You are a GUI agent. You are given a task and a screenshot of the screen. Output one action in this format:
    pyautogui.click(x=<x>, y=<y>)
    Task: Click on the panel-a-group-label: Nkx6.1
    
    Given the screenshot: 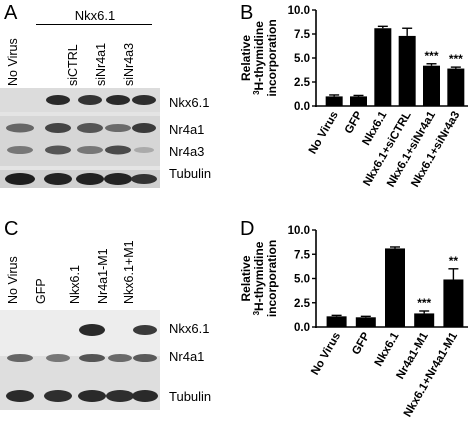 What is the action you would take?
    pyautogui.click(x=95, y=15)
    